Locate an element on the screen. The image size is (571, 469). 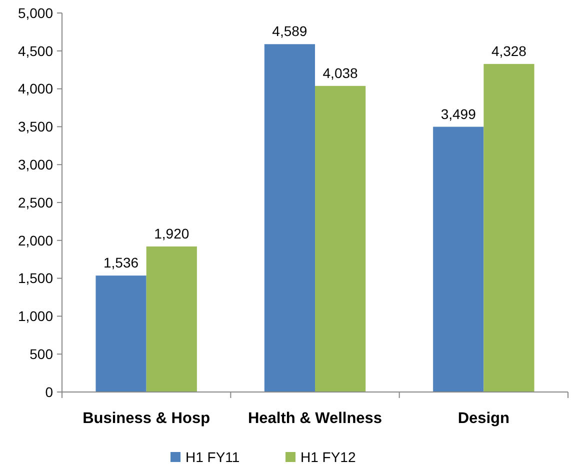
y-tick-label: 3,500 is located at coordinates (36, 126).